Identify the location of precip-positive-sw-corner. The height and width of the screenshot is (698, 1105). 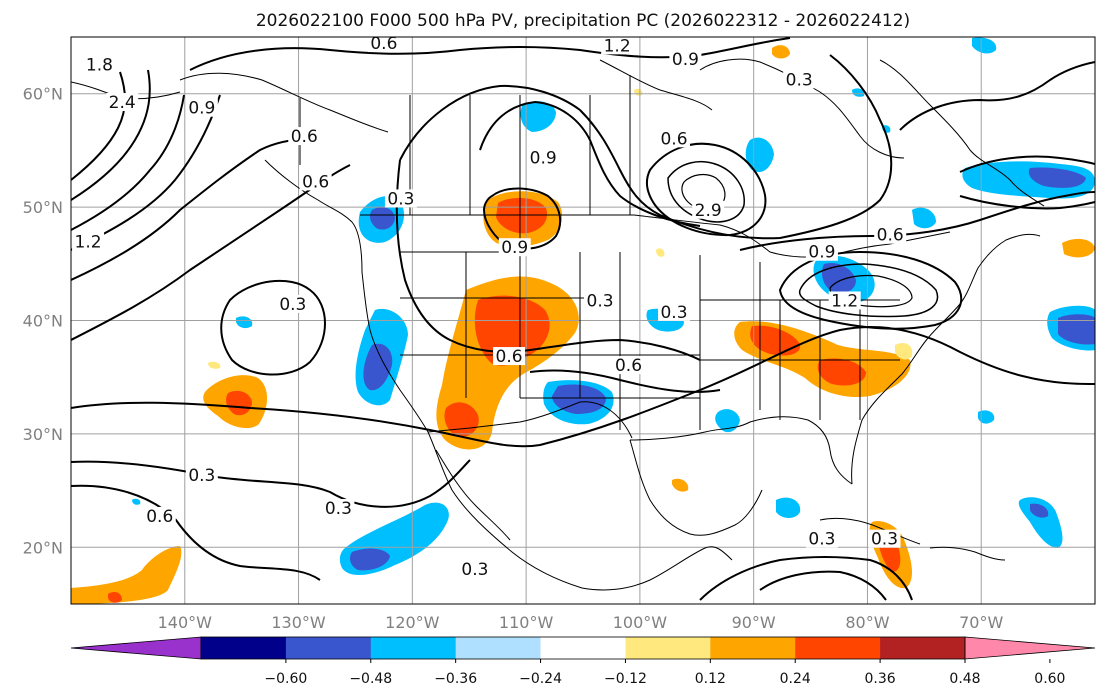
(126, 575).